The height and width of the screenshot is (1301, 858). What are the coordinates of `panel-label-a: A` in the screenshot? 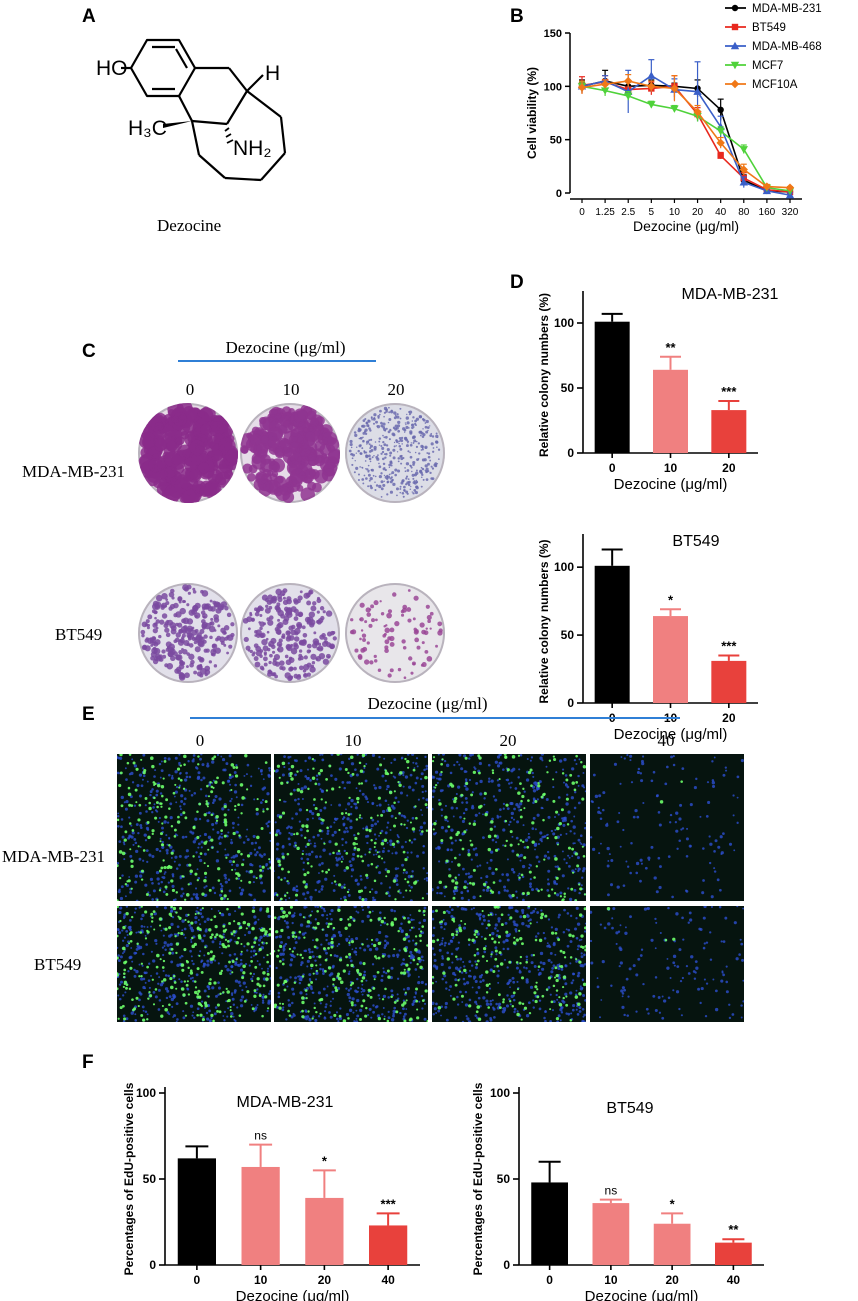 It's located at (89, 16).